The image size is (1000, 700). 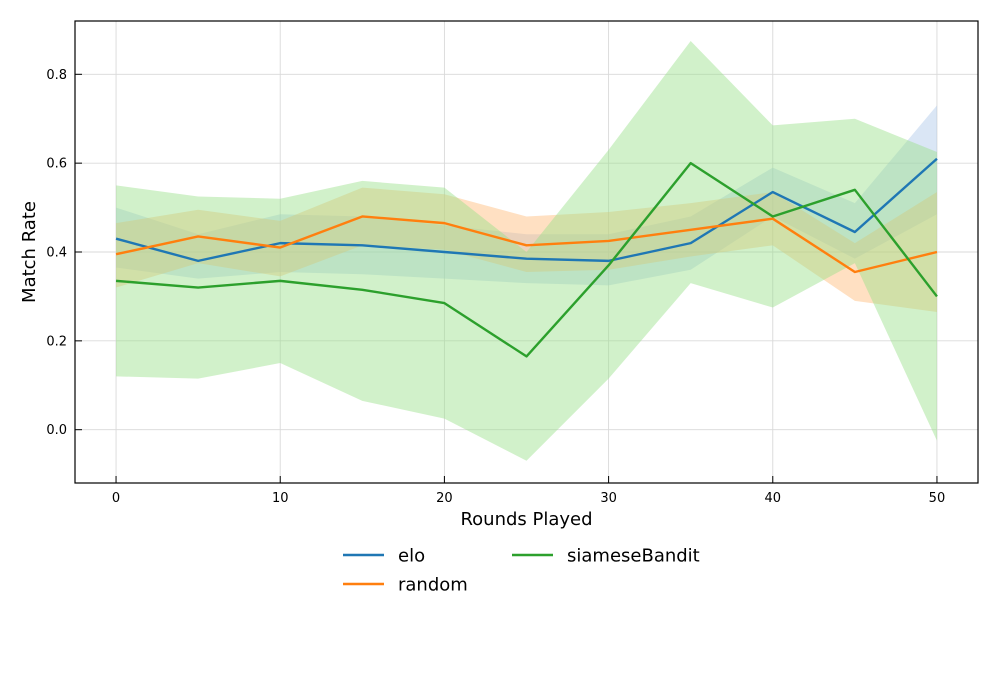 What do you see at coordinates (56, 164) in the screenshot?
I see `y-tick-label: 0.6` at bounding box center [56, 164].